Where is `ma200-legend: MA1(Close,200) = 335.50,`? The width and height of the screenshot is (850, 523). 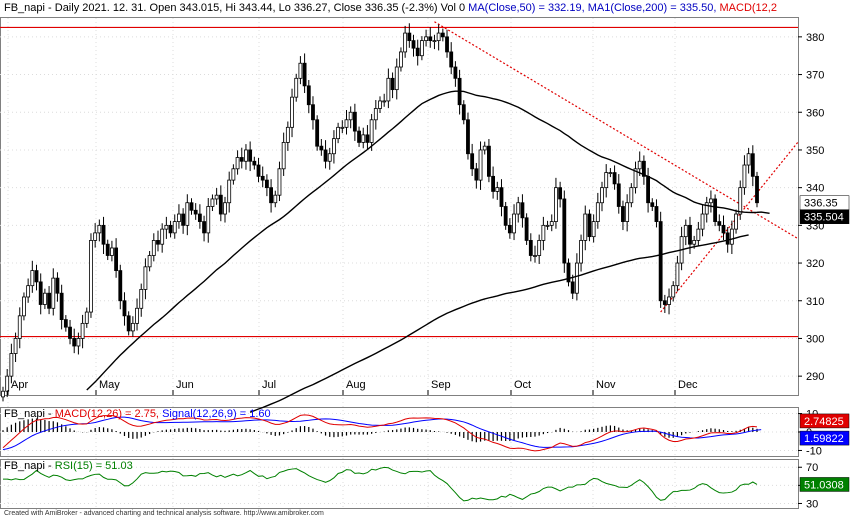
ma200-legend: MA1(Close,200) = 335.50, is located at coordinates (652, 8).